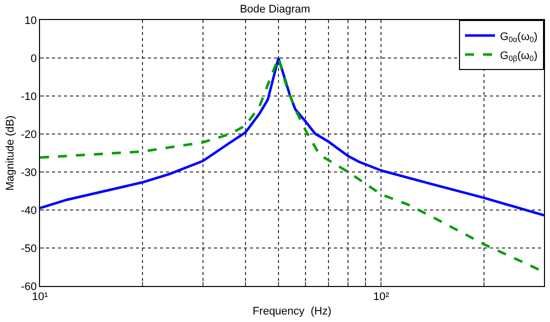 The height and width of the screenshot is (322, 550). I want to click on y-tick-label: -60, so click(28, 286).